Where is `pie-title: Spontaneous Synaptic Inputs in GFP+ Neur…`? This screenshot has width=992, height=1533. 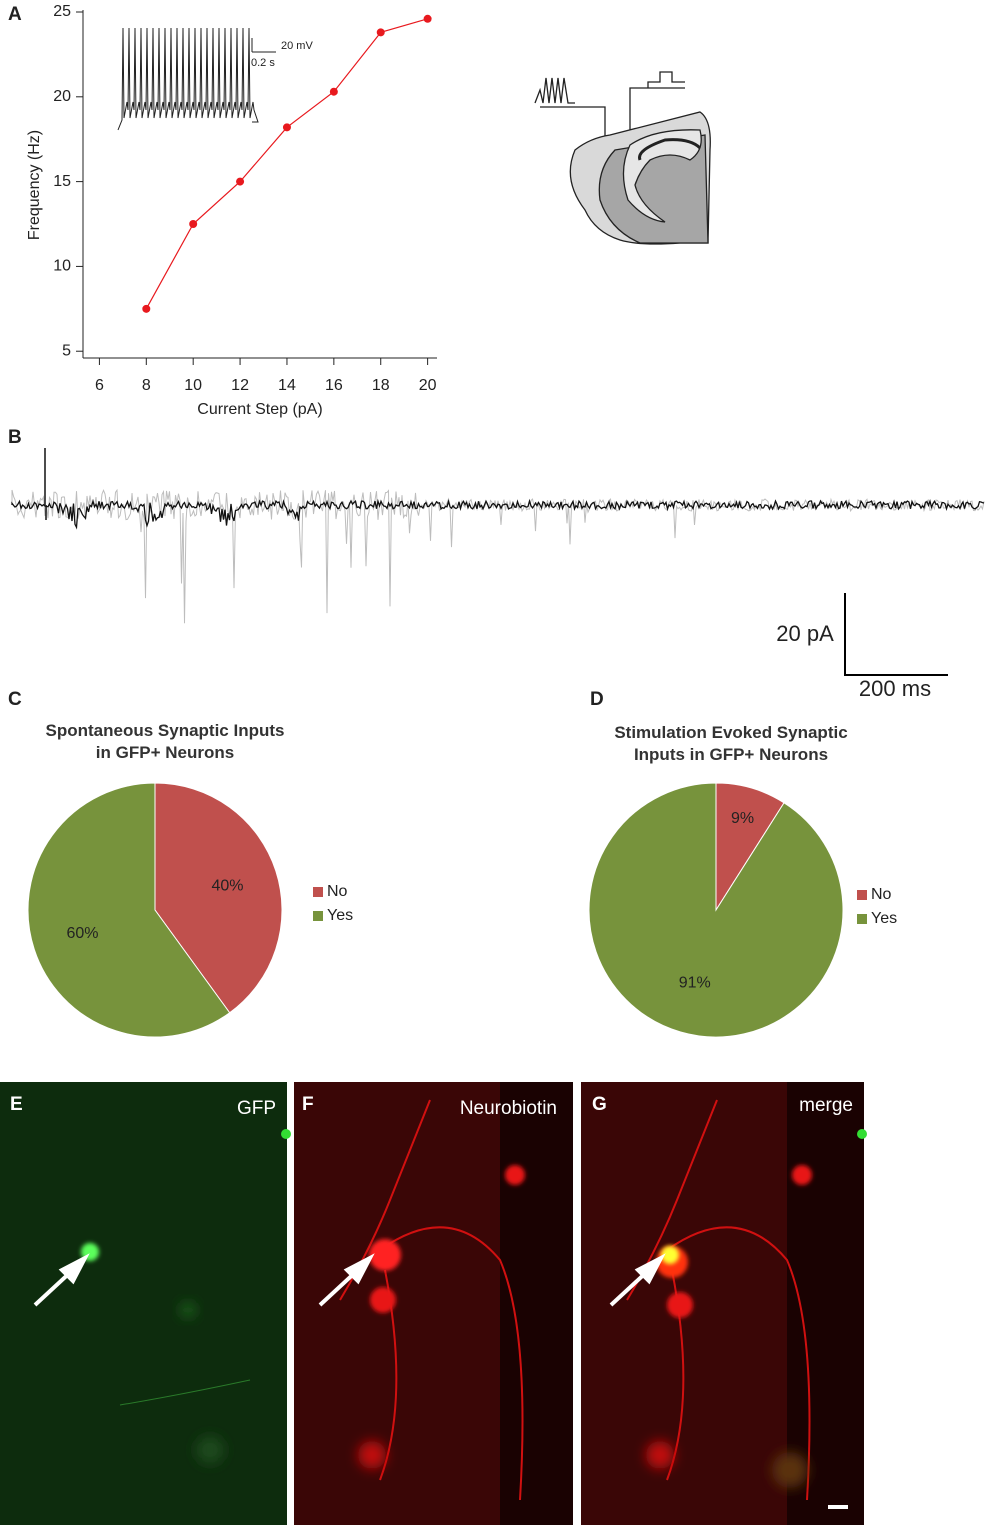 pie-title: Spontaneous Synaptic Inputs in GFP+ Neur… is located at coordinates (165, 741).